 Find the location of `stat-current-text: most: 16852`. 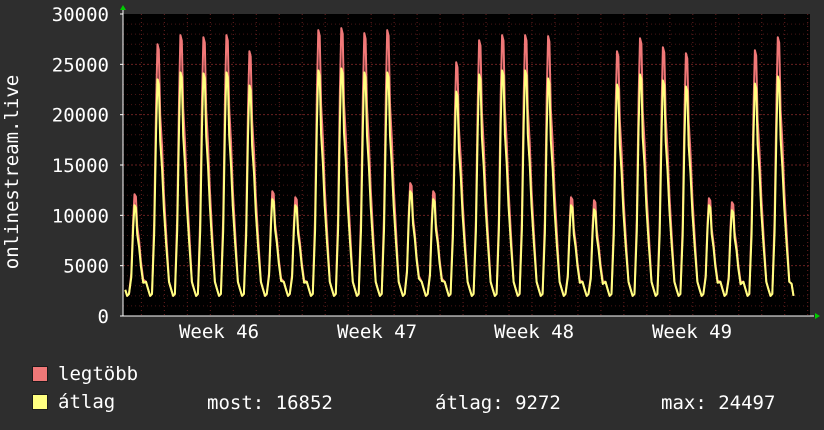

stat-current-text: most: 16852 is located at coordinates (270, 403).